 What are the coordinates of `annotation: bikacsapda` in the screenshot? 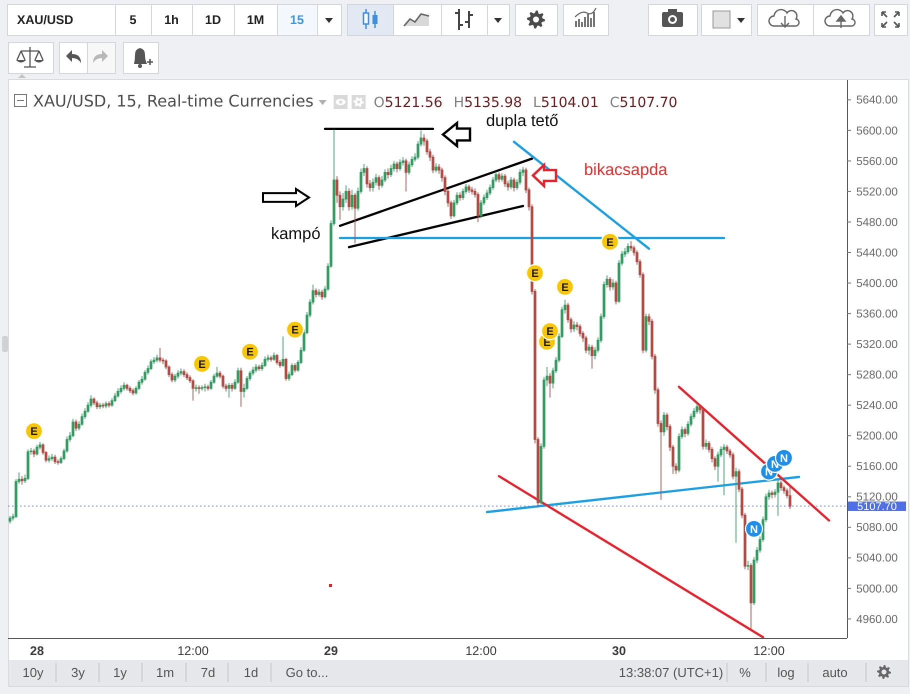 It's located at (626, 170).